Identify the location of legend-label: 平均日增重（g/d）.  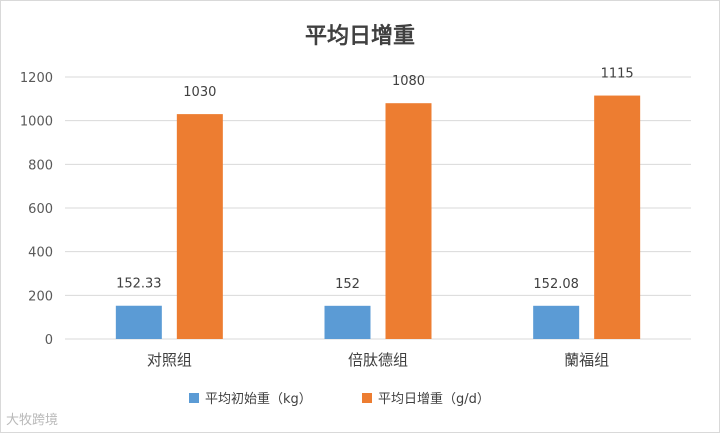
(434, 399).